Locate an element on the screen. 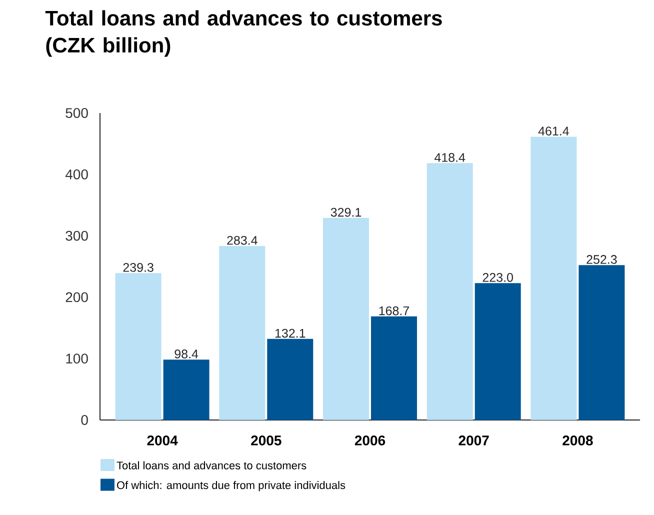 The image size is (654, 515). y-tick-label: 300 is located at coordinates (77, 235).